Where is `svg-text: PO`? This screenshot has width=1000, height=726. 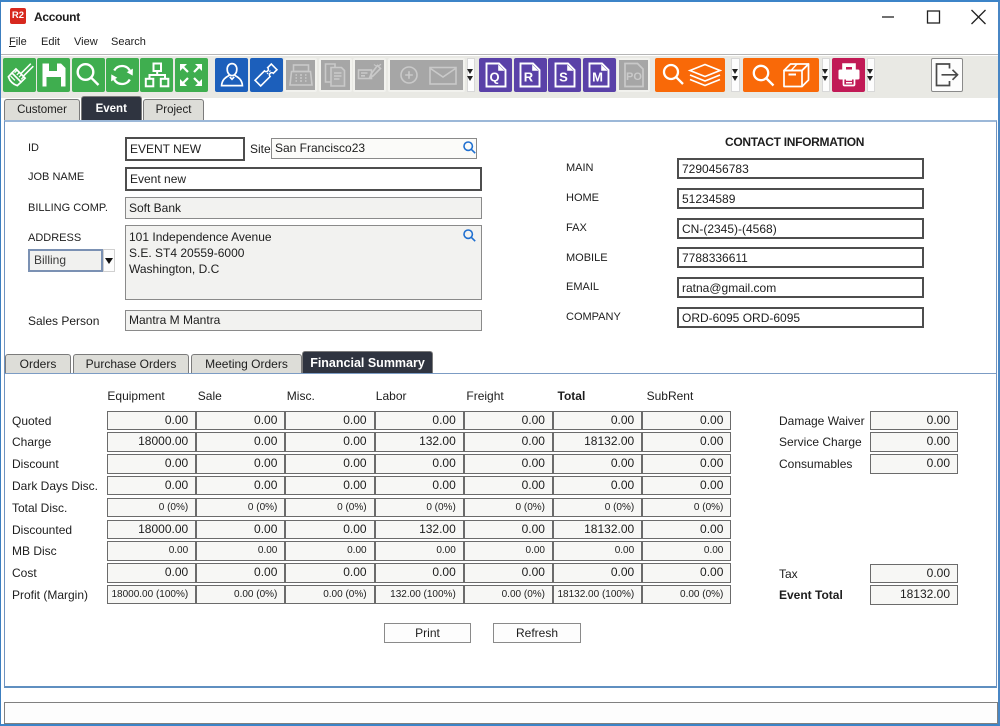 svg-text: PO is located at coordinates (634, 77).